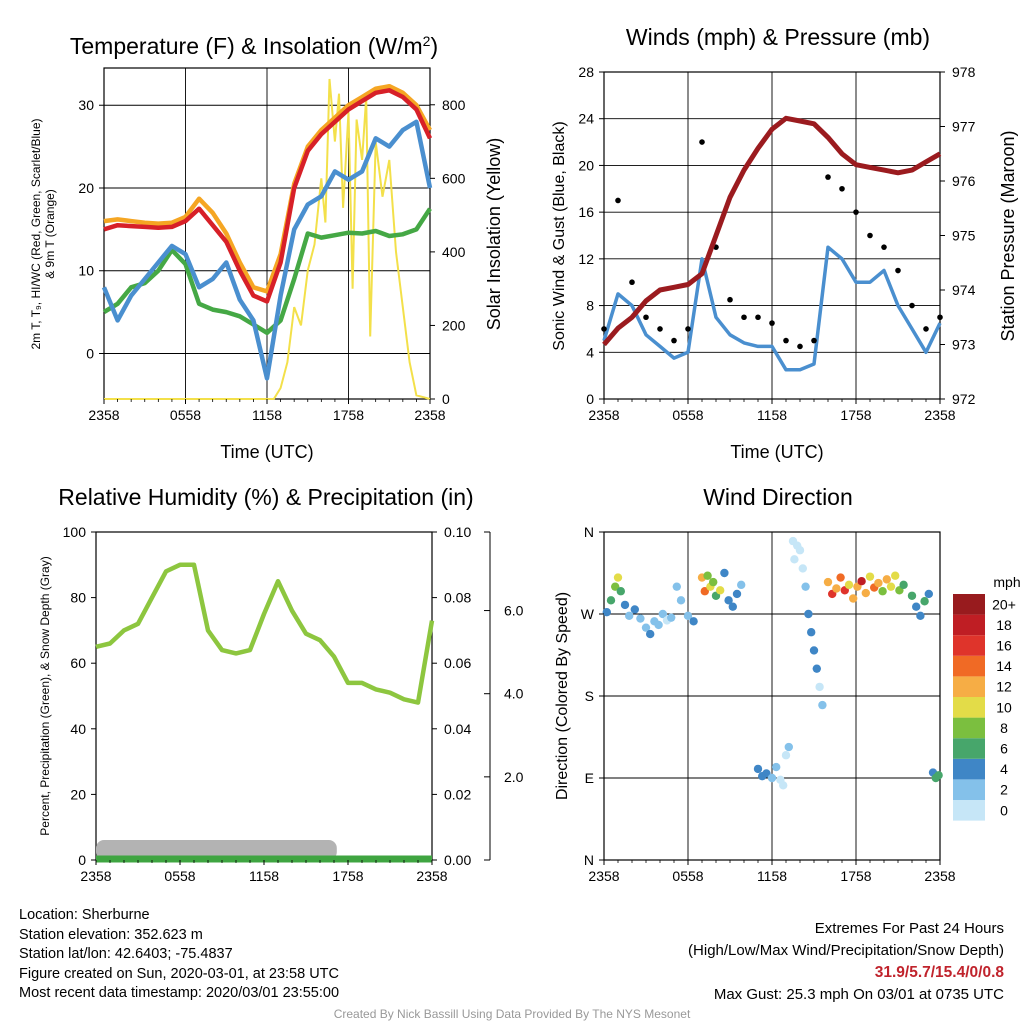 This screenshot has height=1024, width=1024. What do you see at coordinates (589, 532) in the screenshot?
I see `y-tick-label: N` at bounding box center [589, 532].